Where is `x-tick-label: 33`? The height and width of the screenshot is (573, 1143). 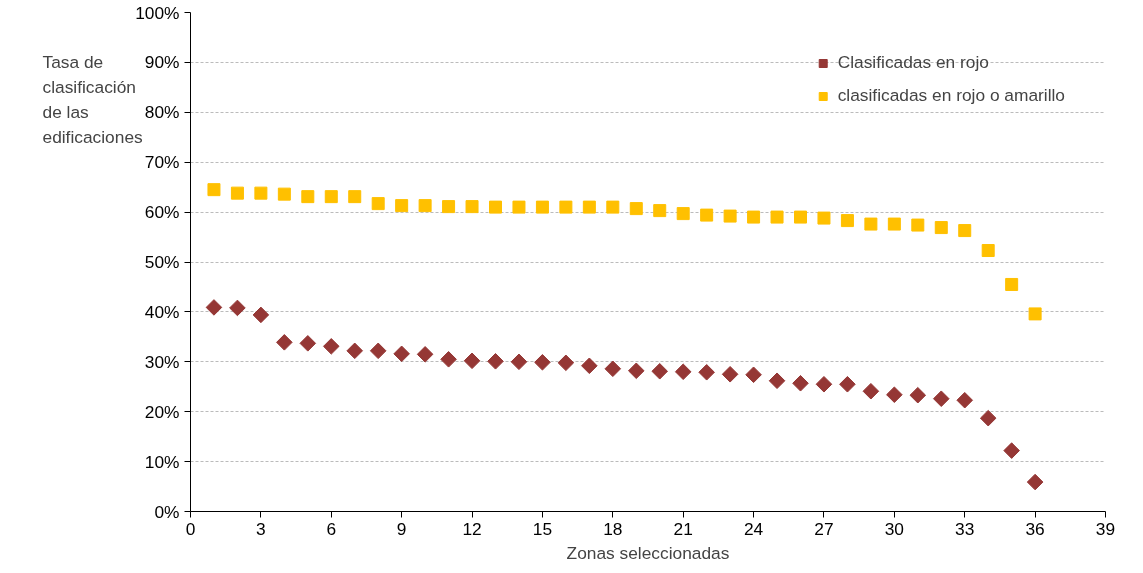
x-tick-label: 33 is located at coordinates (965, 528).